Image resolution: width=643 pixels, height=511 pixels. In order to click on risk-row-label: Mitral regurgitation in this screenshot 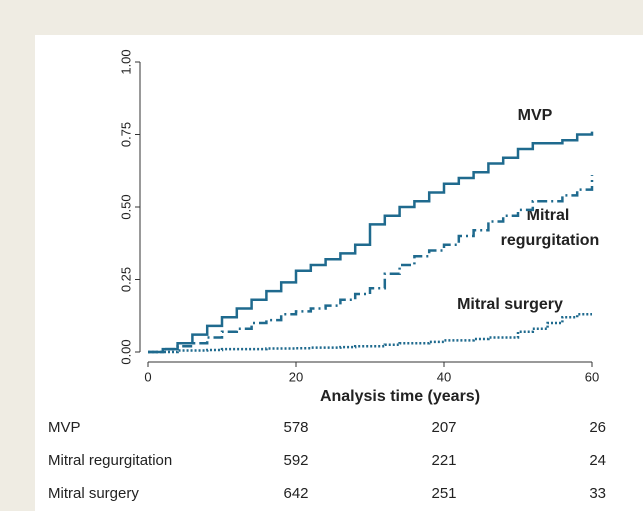, I will do `click(110, 460)`.